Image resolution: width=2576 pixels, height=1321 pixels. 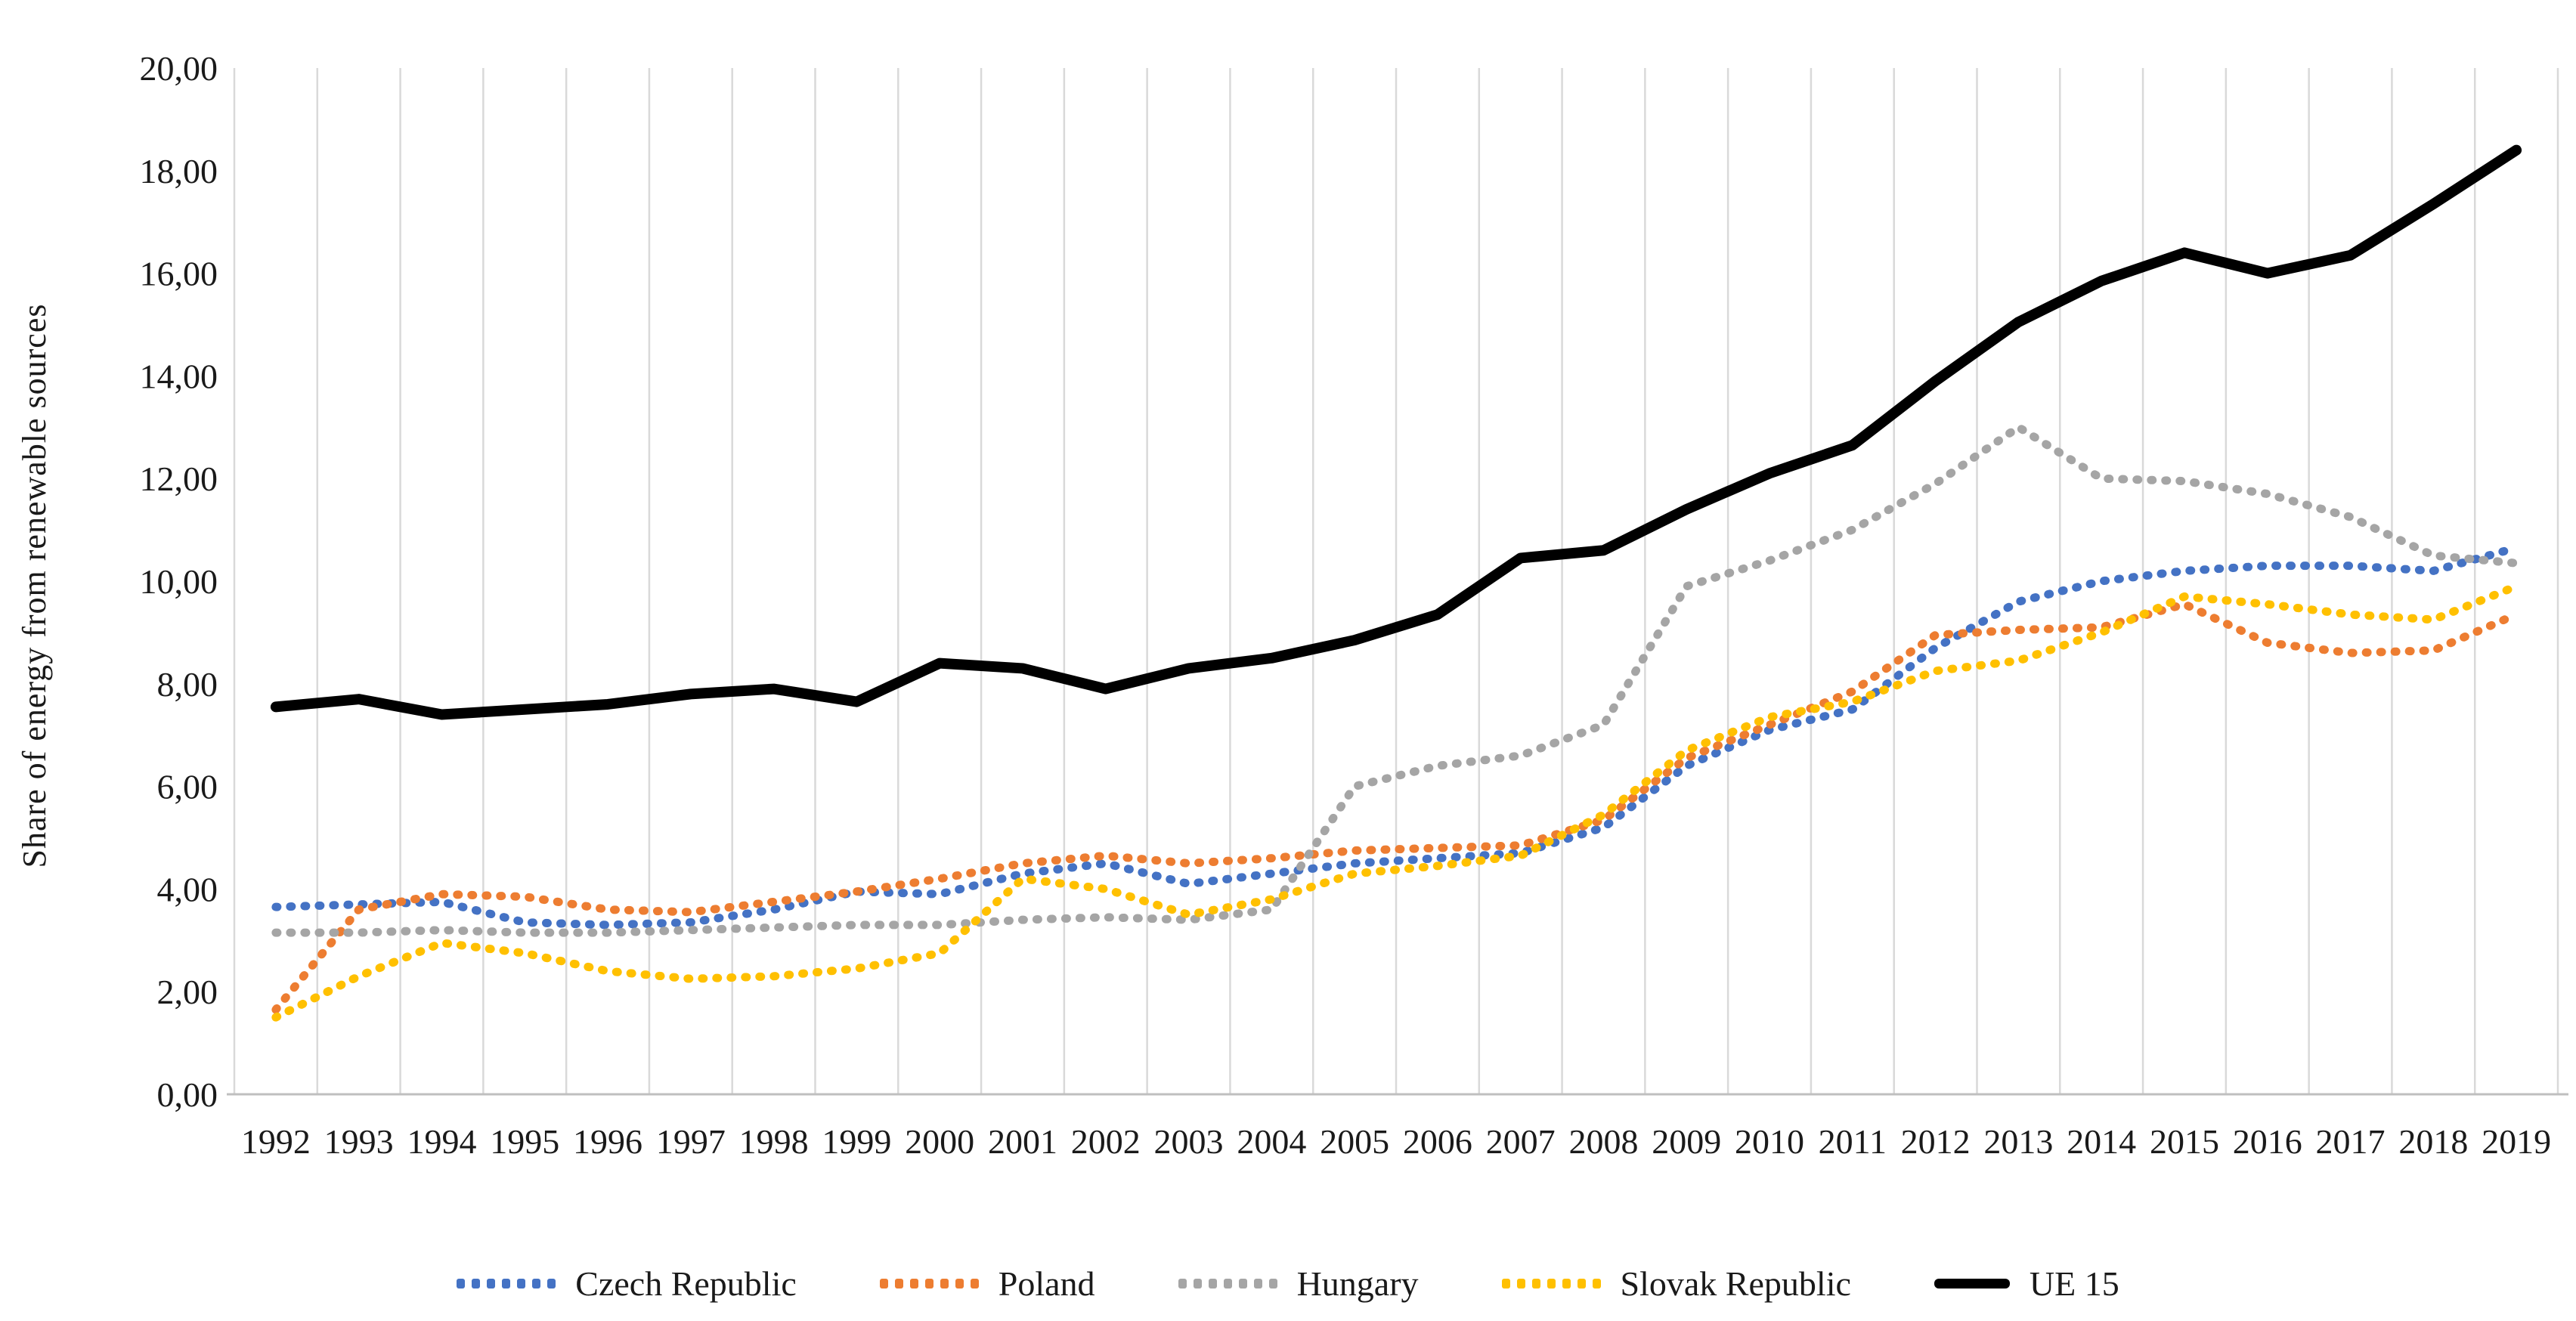 I want to click on legend-item-ue-15: UE 15, so click(x=2026, y=1284).